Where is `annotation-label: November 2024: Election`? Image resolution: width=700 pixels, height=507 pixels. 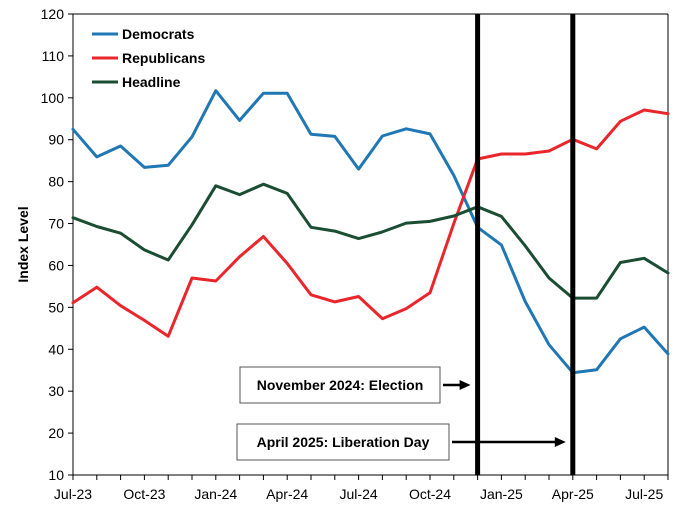 annotation-label: November 2024: Election is located at coordinates (340, 385).